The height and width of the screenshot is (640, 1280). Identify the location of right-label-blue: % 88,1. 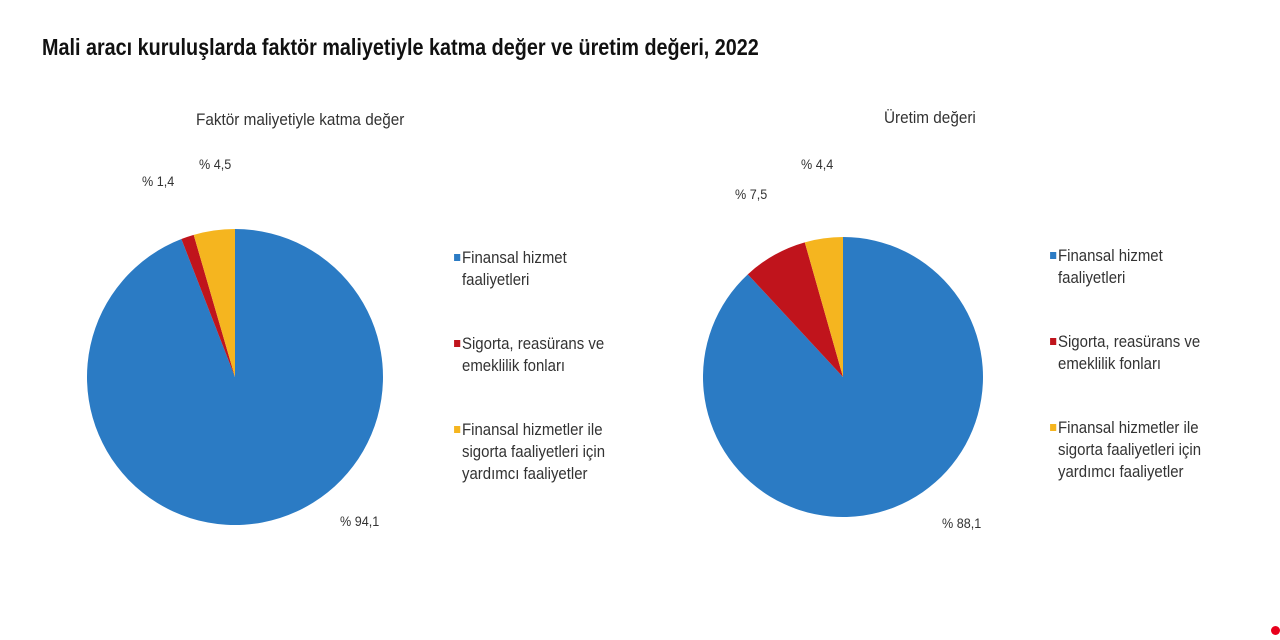
(962, 523).